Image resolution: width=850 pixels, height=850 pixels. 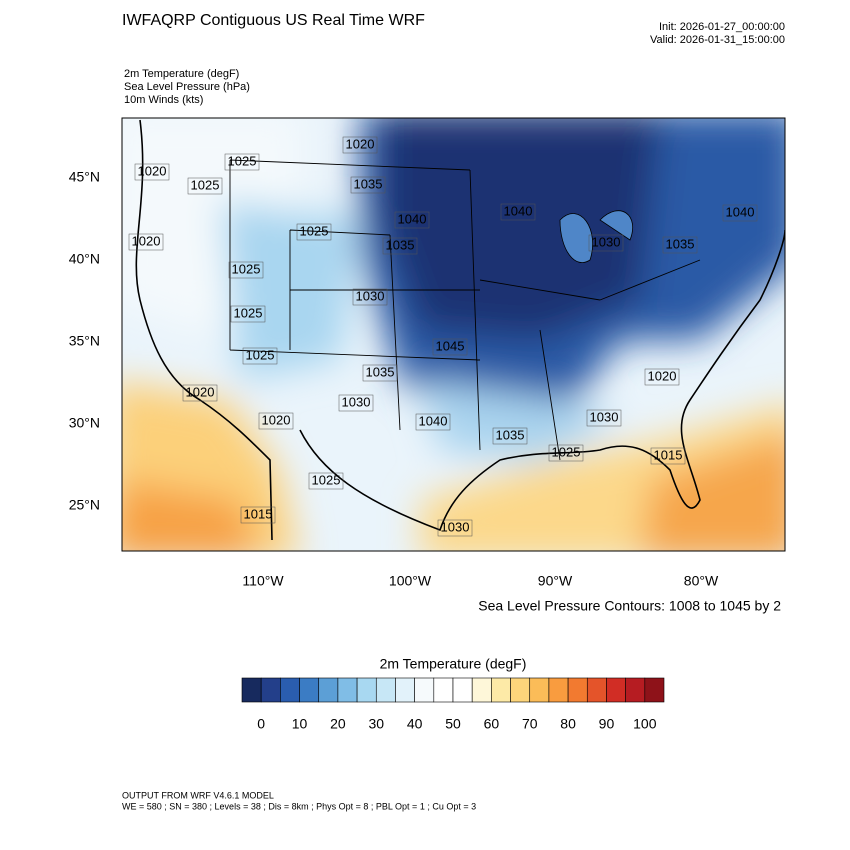 I want to click on colorbar-tick-label: 50, so click(x=453, y=724).